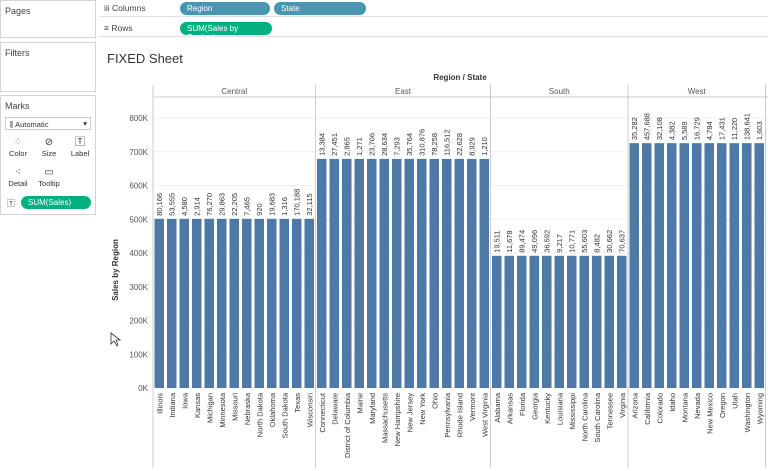 The image size is (768, 471). Describe the element at coordinates (359, 403) in the screenshot. I see `state-label: Maine` at that location.